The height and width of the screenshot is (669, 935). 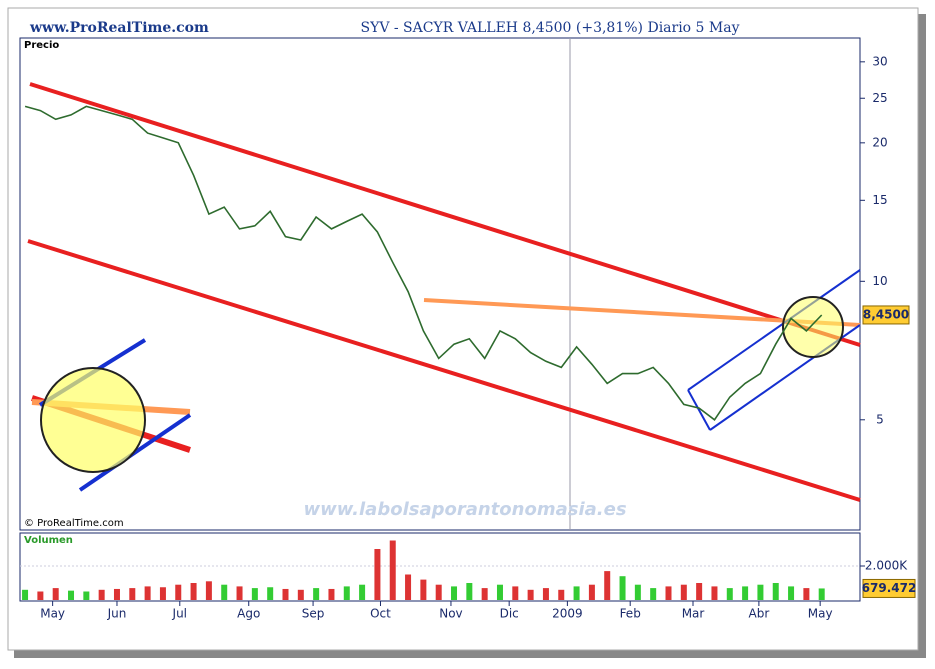 I want to click on last-price-box, so click(x=886, y=315).